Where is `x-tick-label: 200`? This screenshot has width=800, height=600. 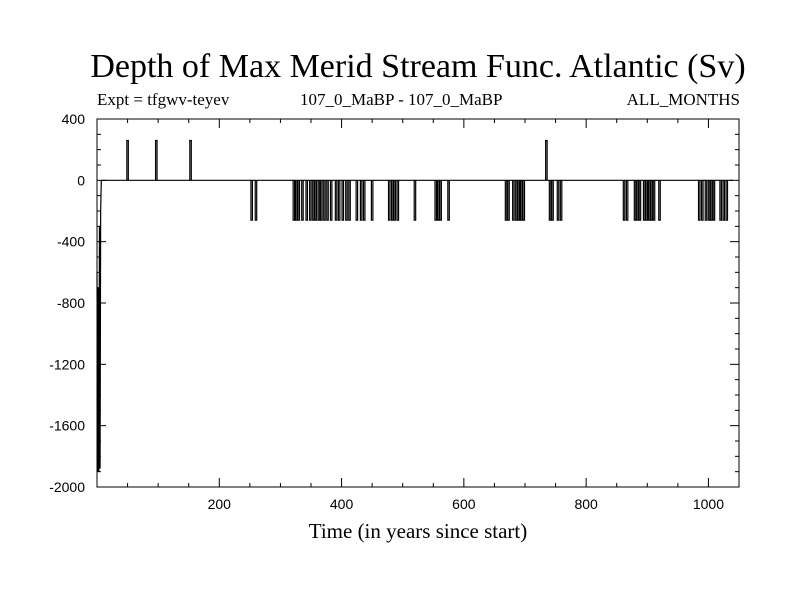 x-tick-label: 200 is located at coordinates (220, 504).